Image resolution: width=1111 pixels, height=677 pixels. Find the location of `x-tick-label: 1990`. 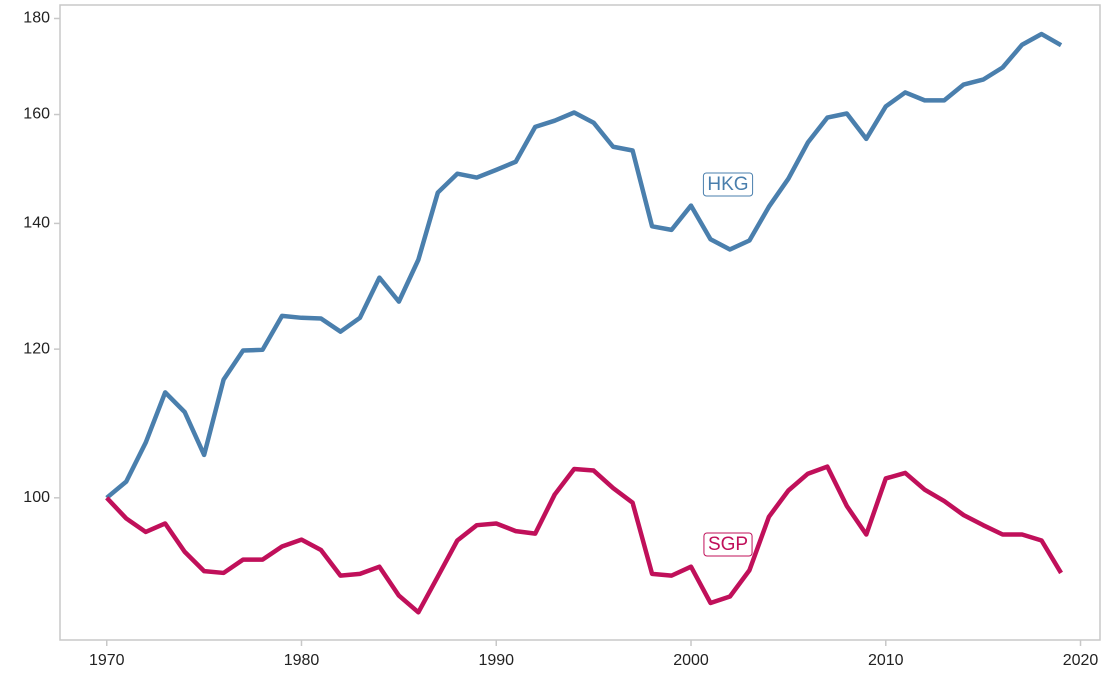

x-tick-label: 1990 is located at coordinates (496, 660).